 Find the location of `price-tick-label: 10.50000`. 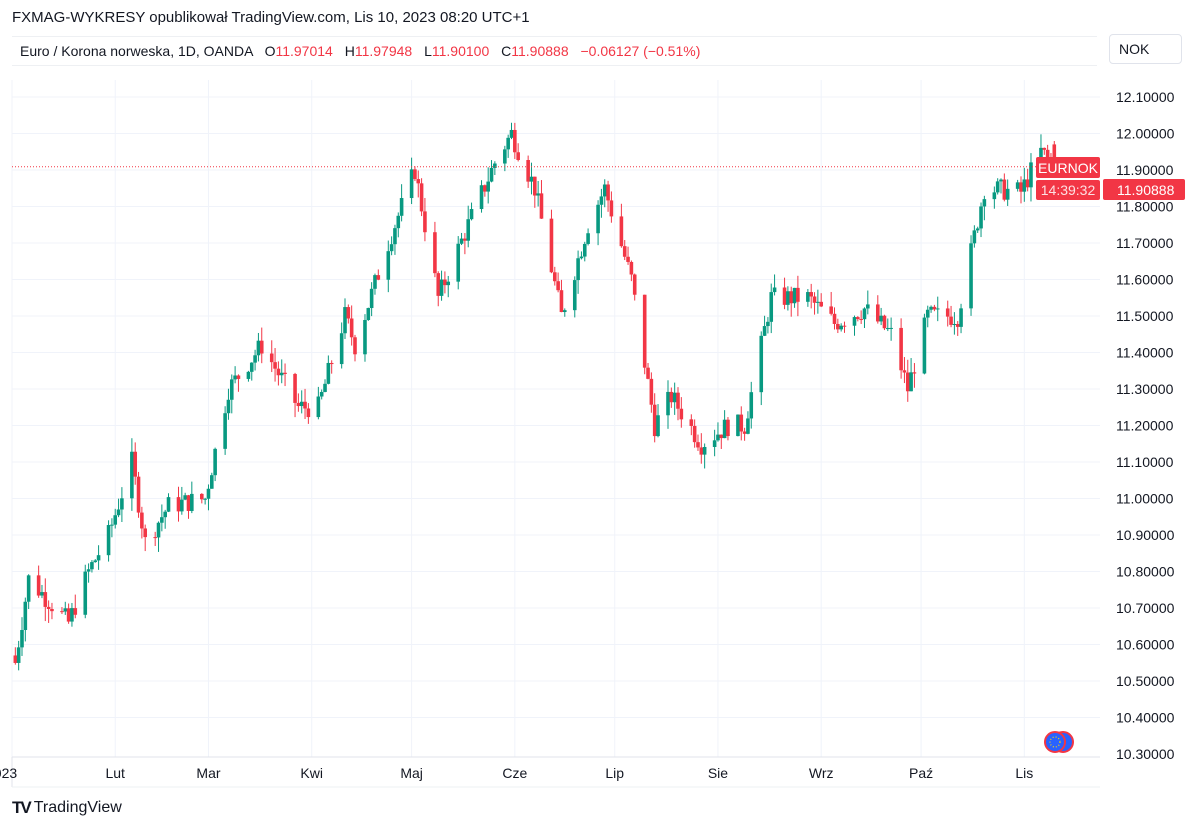

price-tick-label: 10.50000 is located at coordinates (1145, 681).